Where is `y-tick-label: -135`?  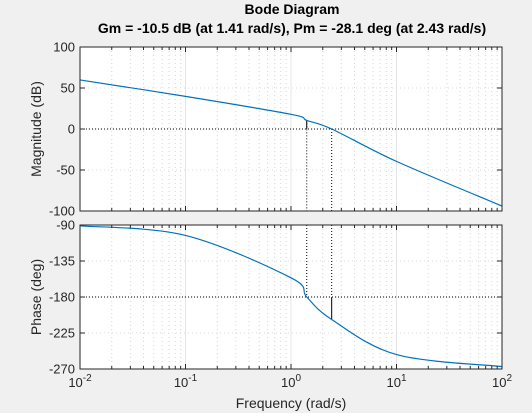
y-tick-label: -135 is located at coordinates (62, 261).